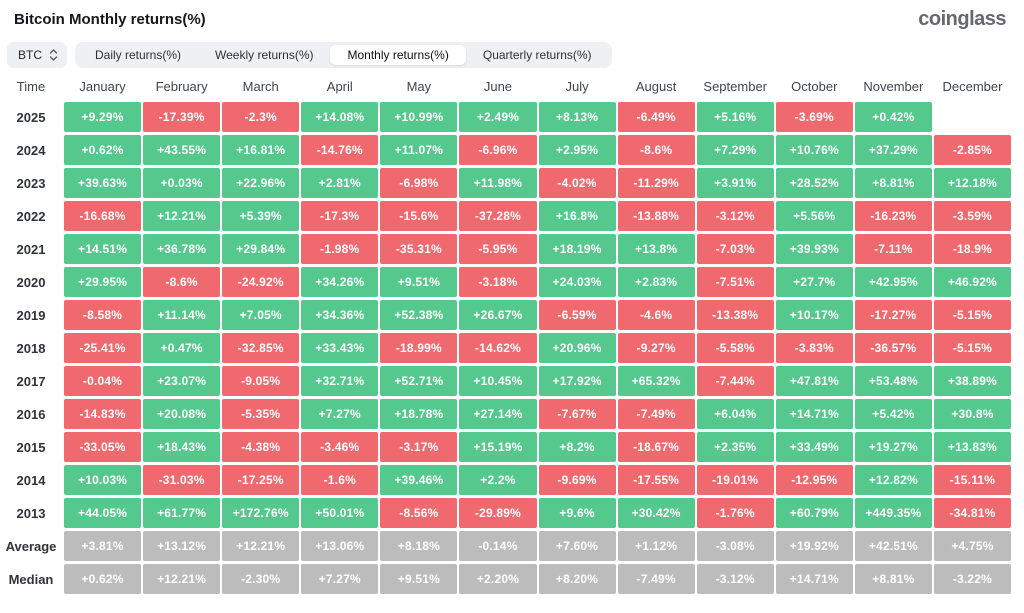 This screenshot has height=613, width=1024. I want to click on return-cell: +2.2%, so click(498, 480).